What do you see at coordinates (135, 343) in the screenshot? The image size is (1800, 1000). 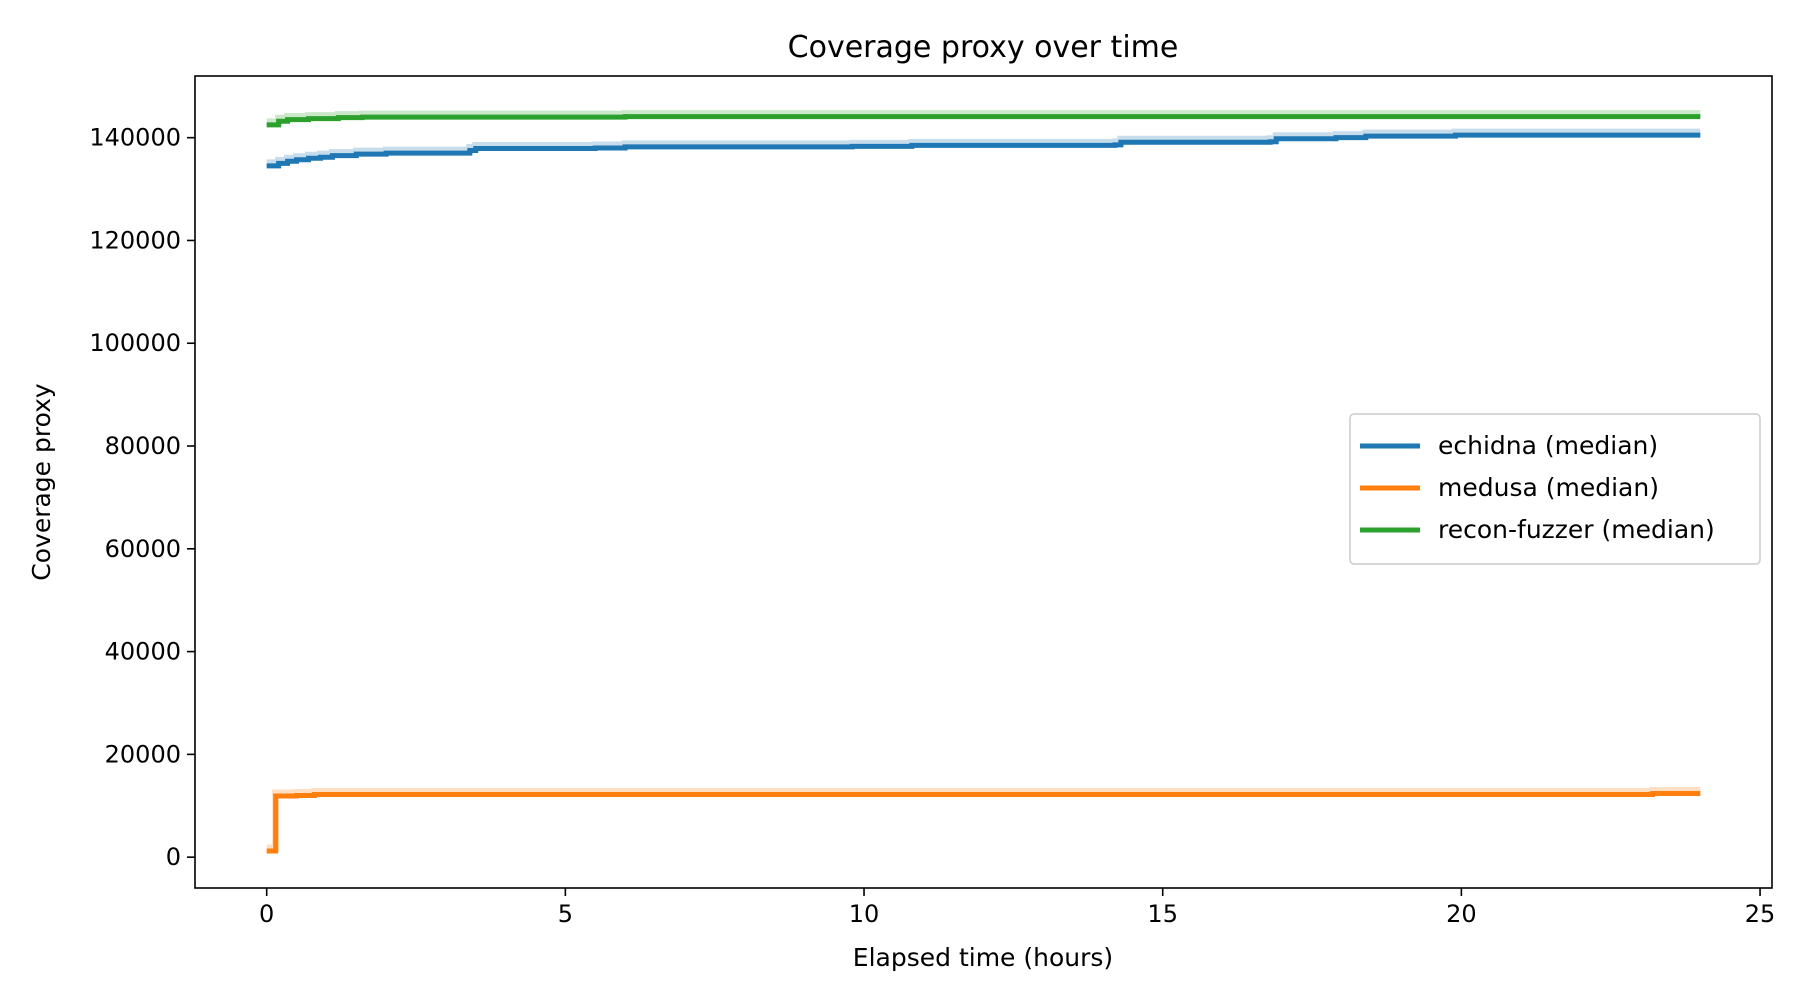 I see `y-tick-label: 100000` at bounding box center [135, 343].